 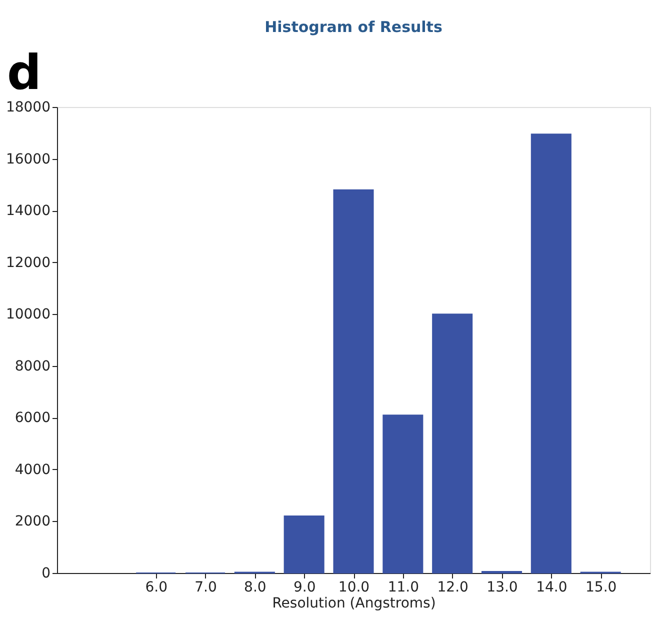 I want to click on y-tick-label: 4000, so click(x=32, y=470).